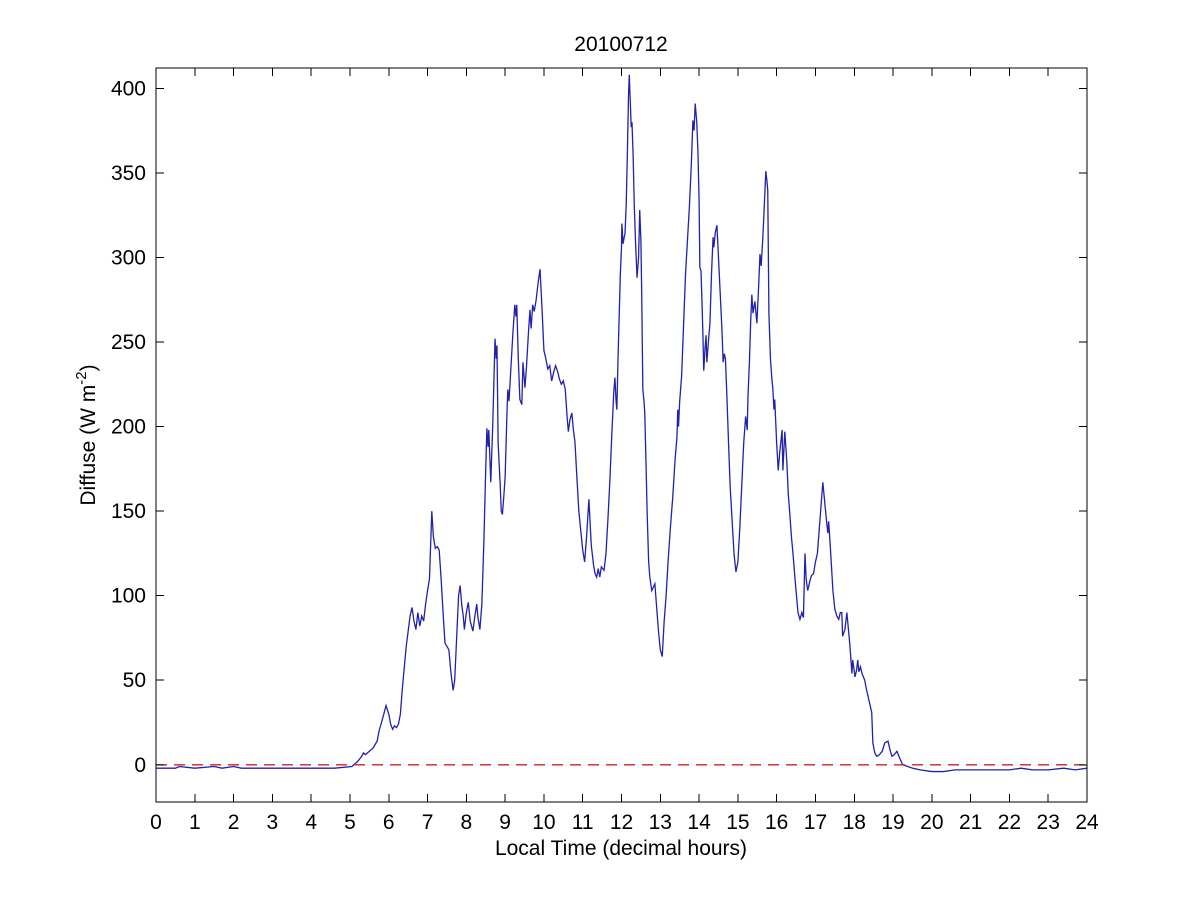 The height and width of the screenshot is (900, 1201). What do you see at coordinates (1048, 822) in the screenshot?
I see `x-tick-label: 23` at bounding box center [1048, 822].